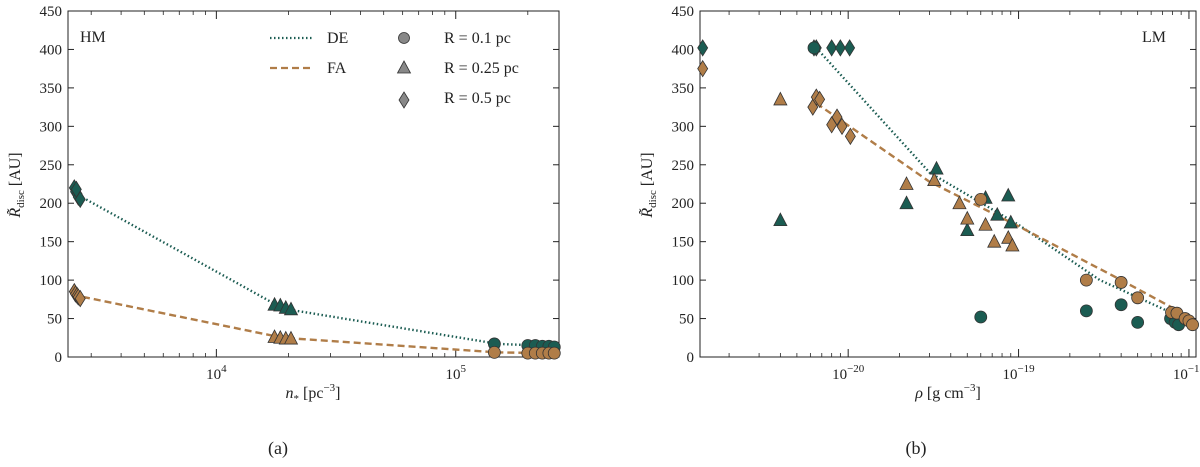 The width and height of the screenshot is (1200, 467). Describe the element at coordinates (477, 38) in the screenshot. I see `legend-r01-label: R = 0.1 pc` at that location.